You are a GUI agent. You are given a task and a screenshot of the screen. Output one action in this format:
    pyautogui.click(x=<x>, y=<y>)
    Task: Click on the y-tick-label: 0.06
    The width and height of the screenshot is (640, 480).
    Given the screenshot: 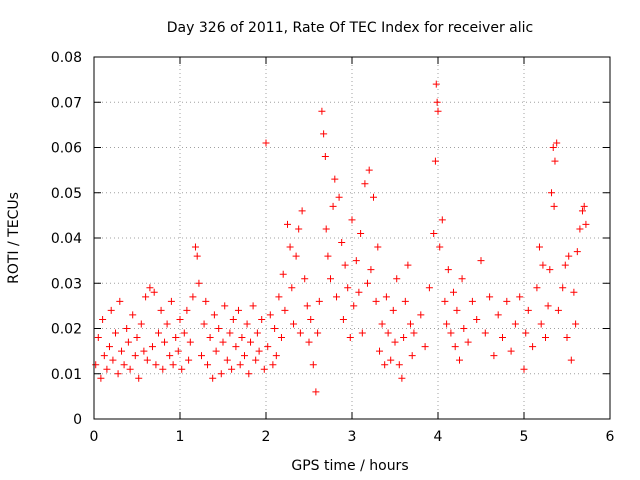 What is the action you would take?
    pyautogui.click(x=66, y=149)
    